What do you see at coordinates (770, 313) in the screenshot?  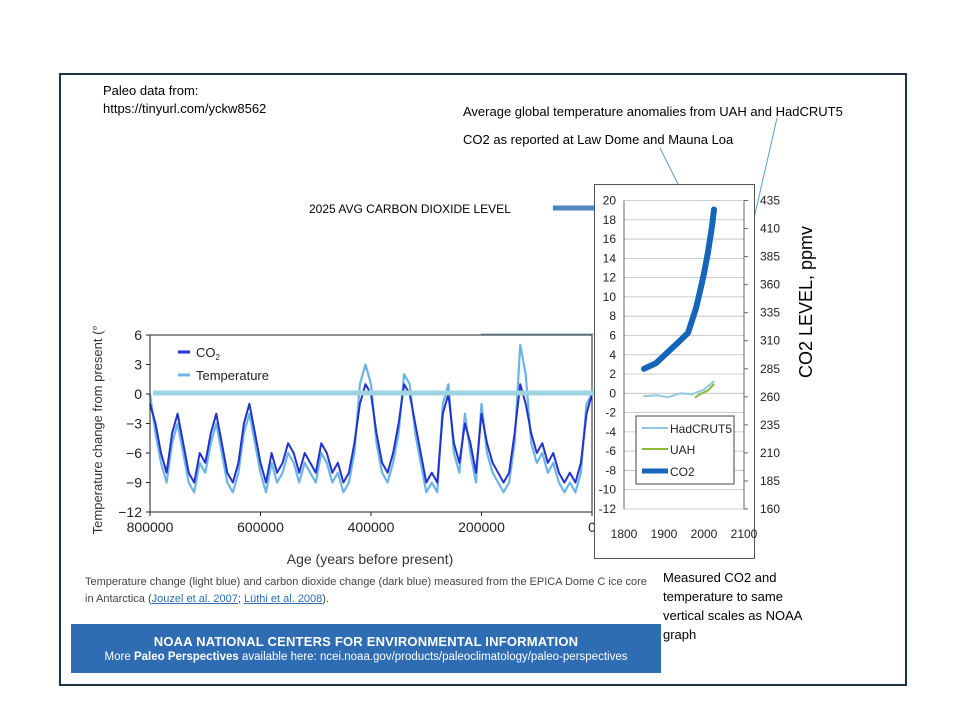 I see `modern-y2tick-label: 335` at bounding box center [770, 313].